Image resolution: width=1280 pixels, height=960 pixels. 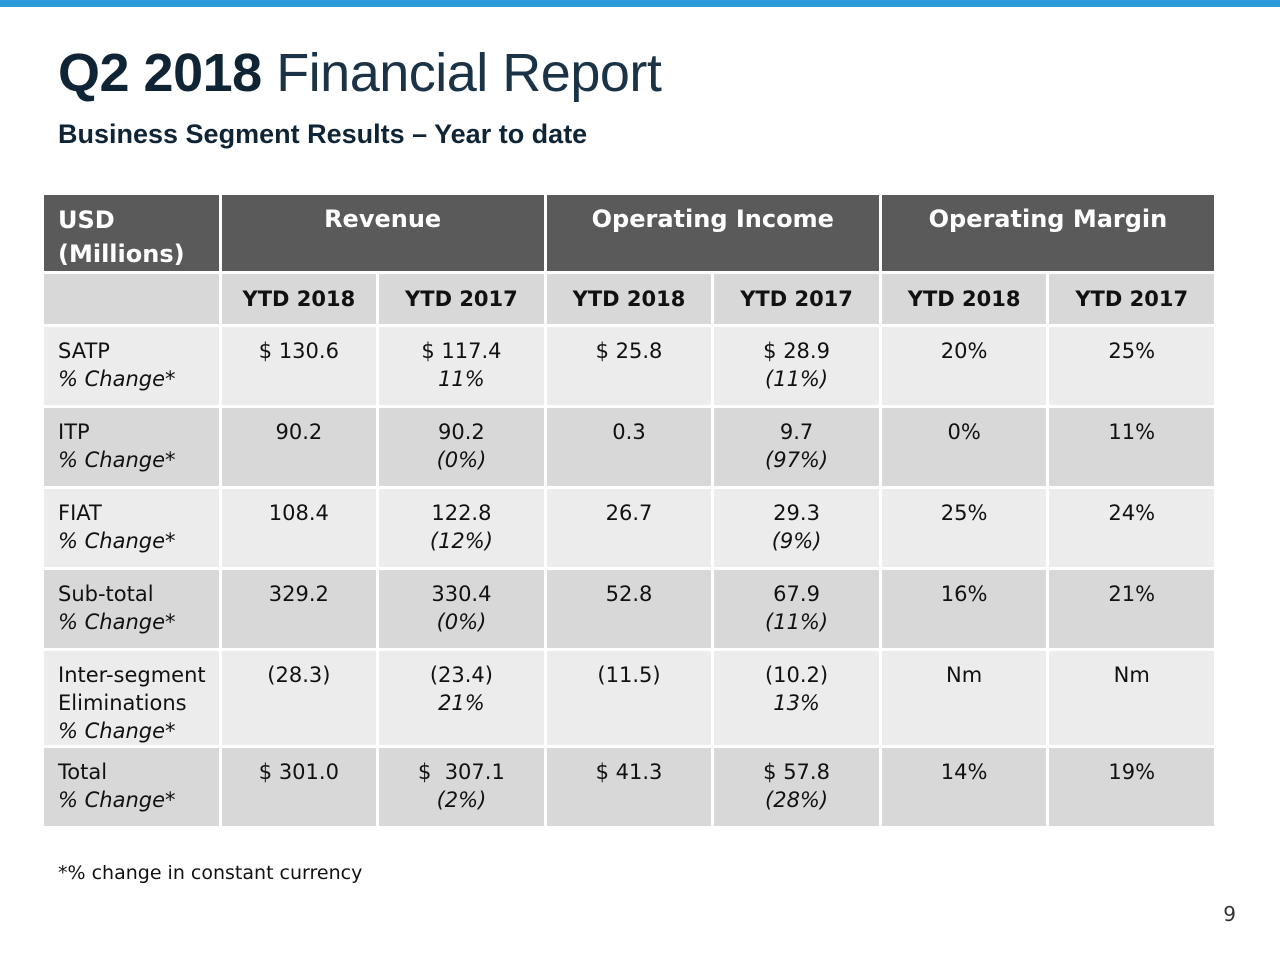 What do you see at coordinates (299, 366) in the screenshot?
I see `data-cell: $ 130.6` at bounding box center [299, 366].